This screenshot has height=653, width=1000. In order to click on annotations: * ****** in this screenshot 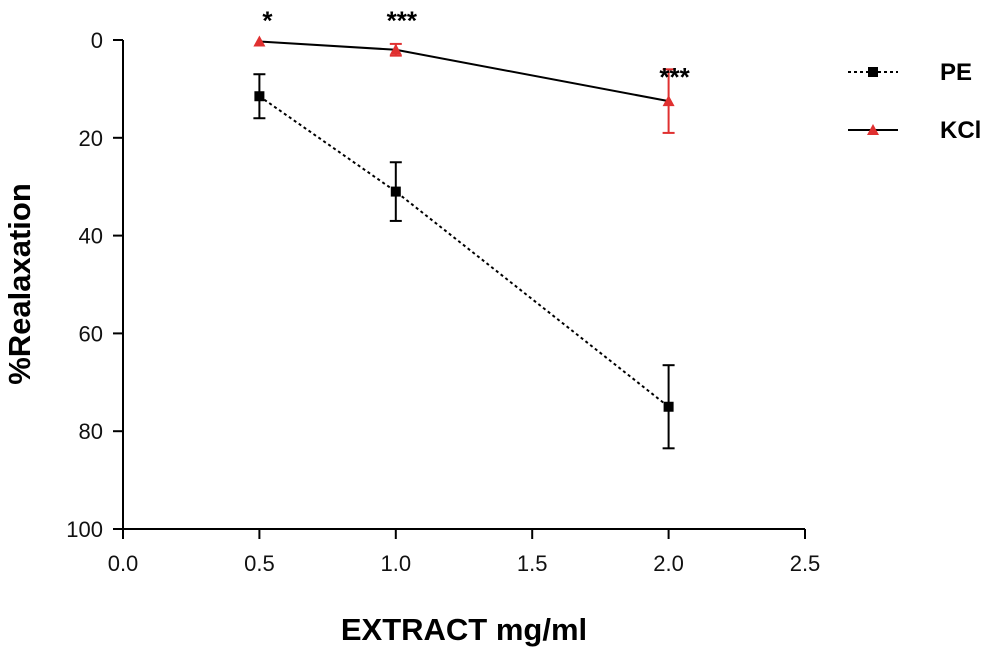, I will do `click(476, 49)`.